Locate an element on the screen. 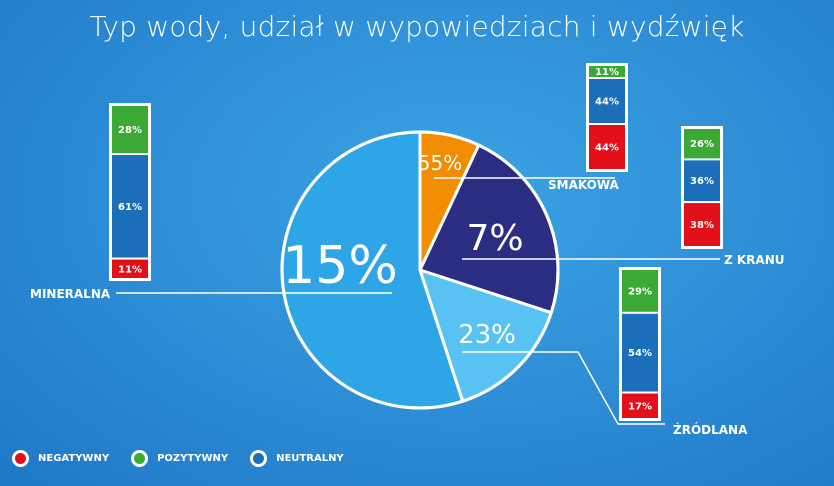 The height and width of the screenshot is (486, 834). sentiment-bar-z-kranu: 26% 36% 38% is located at coordinates (702, 187).